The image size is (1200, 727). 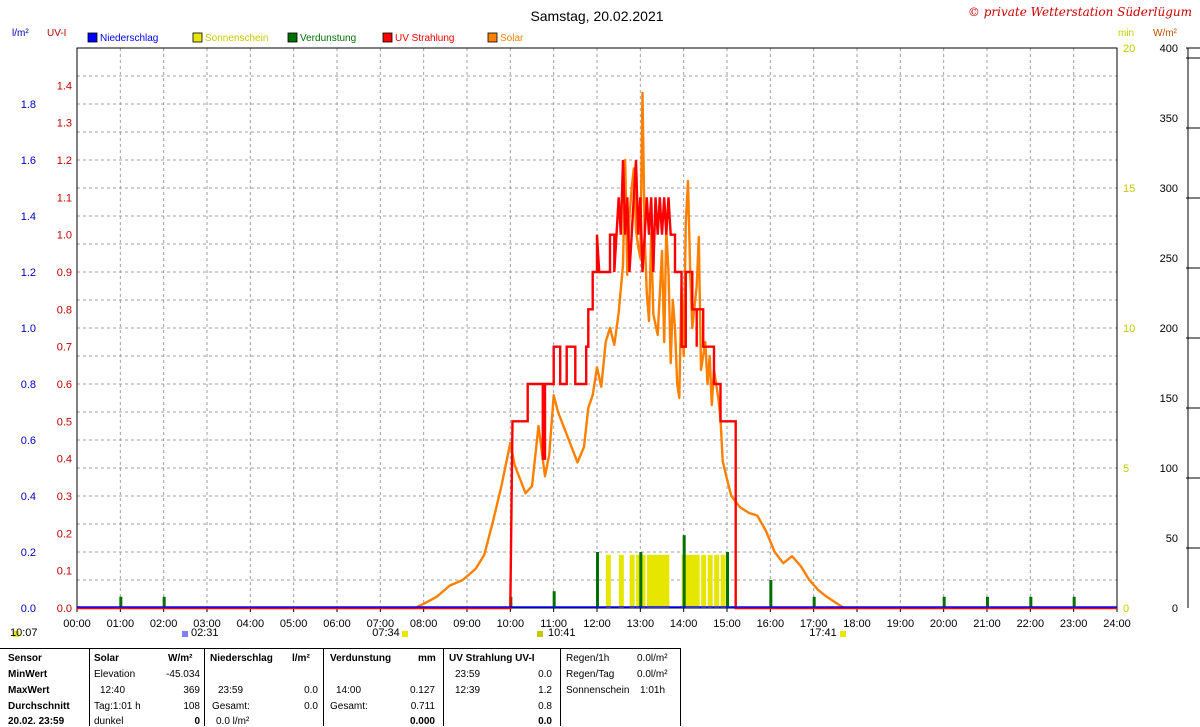 I want to click on solar-cell: -45.034, so click(x=183, y=674).